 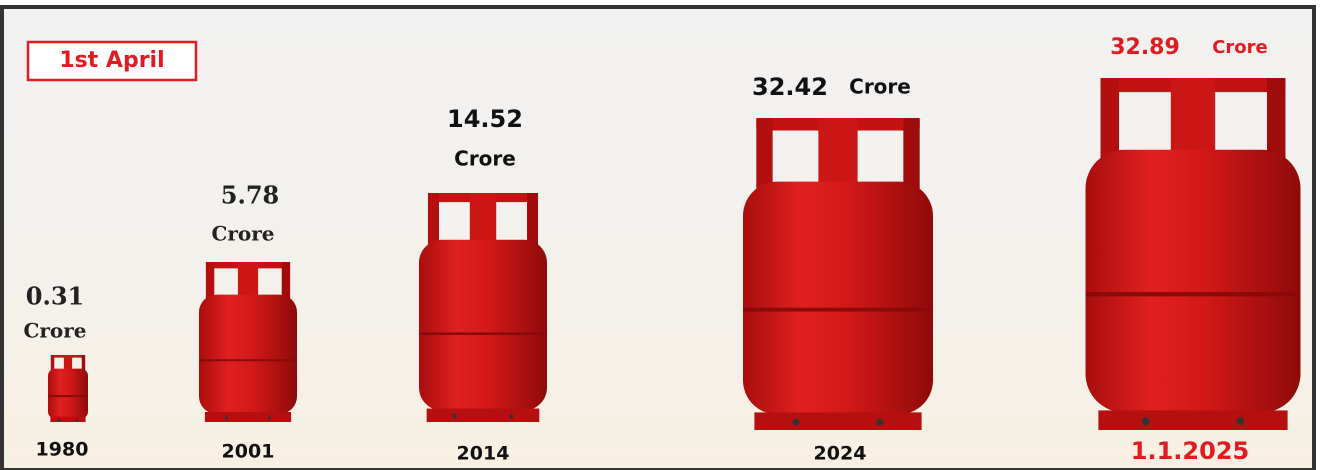 I want to click on badge: 1st April, so click(x=111, y=60).